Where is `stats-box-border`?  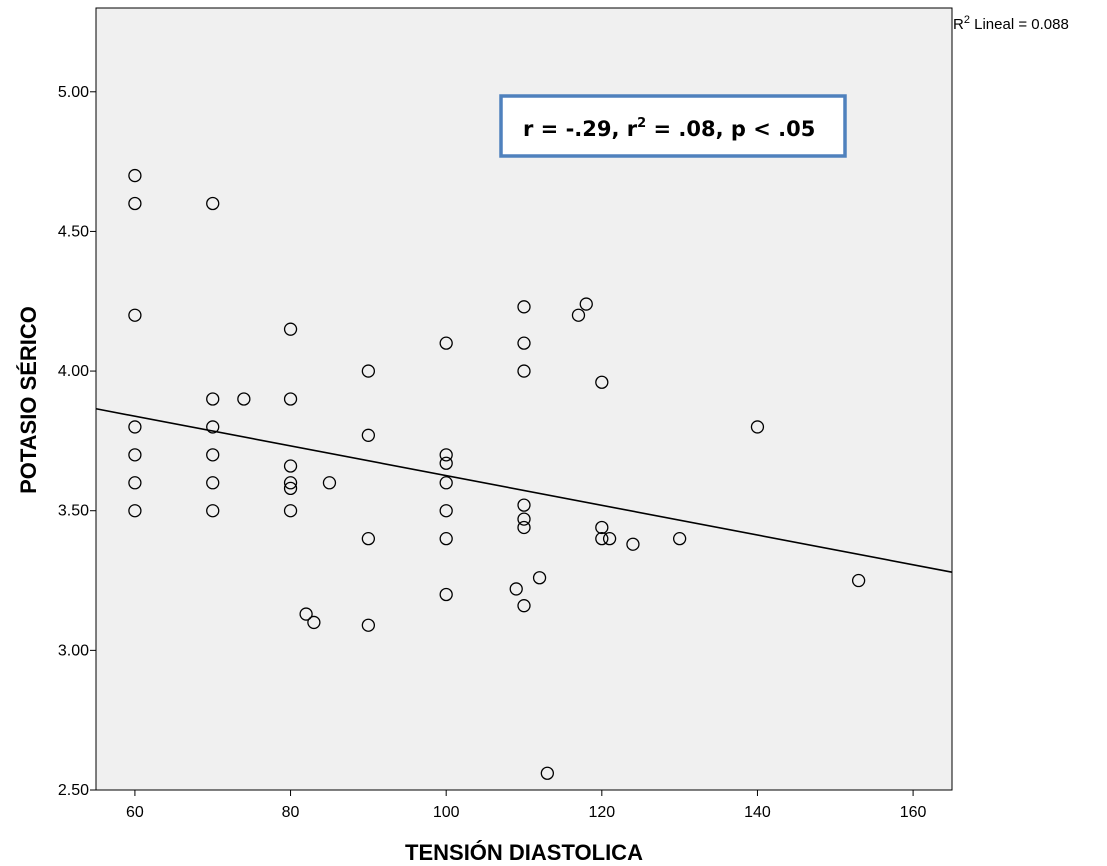
stats-box-border is located at coordinates (673, 126).